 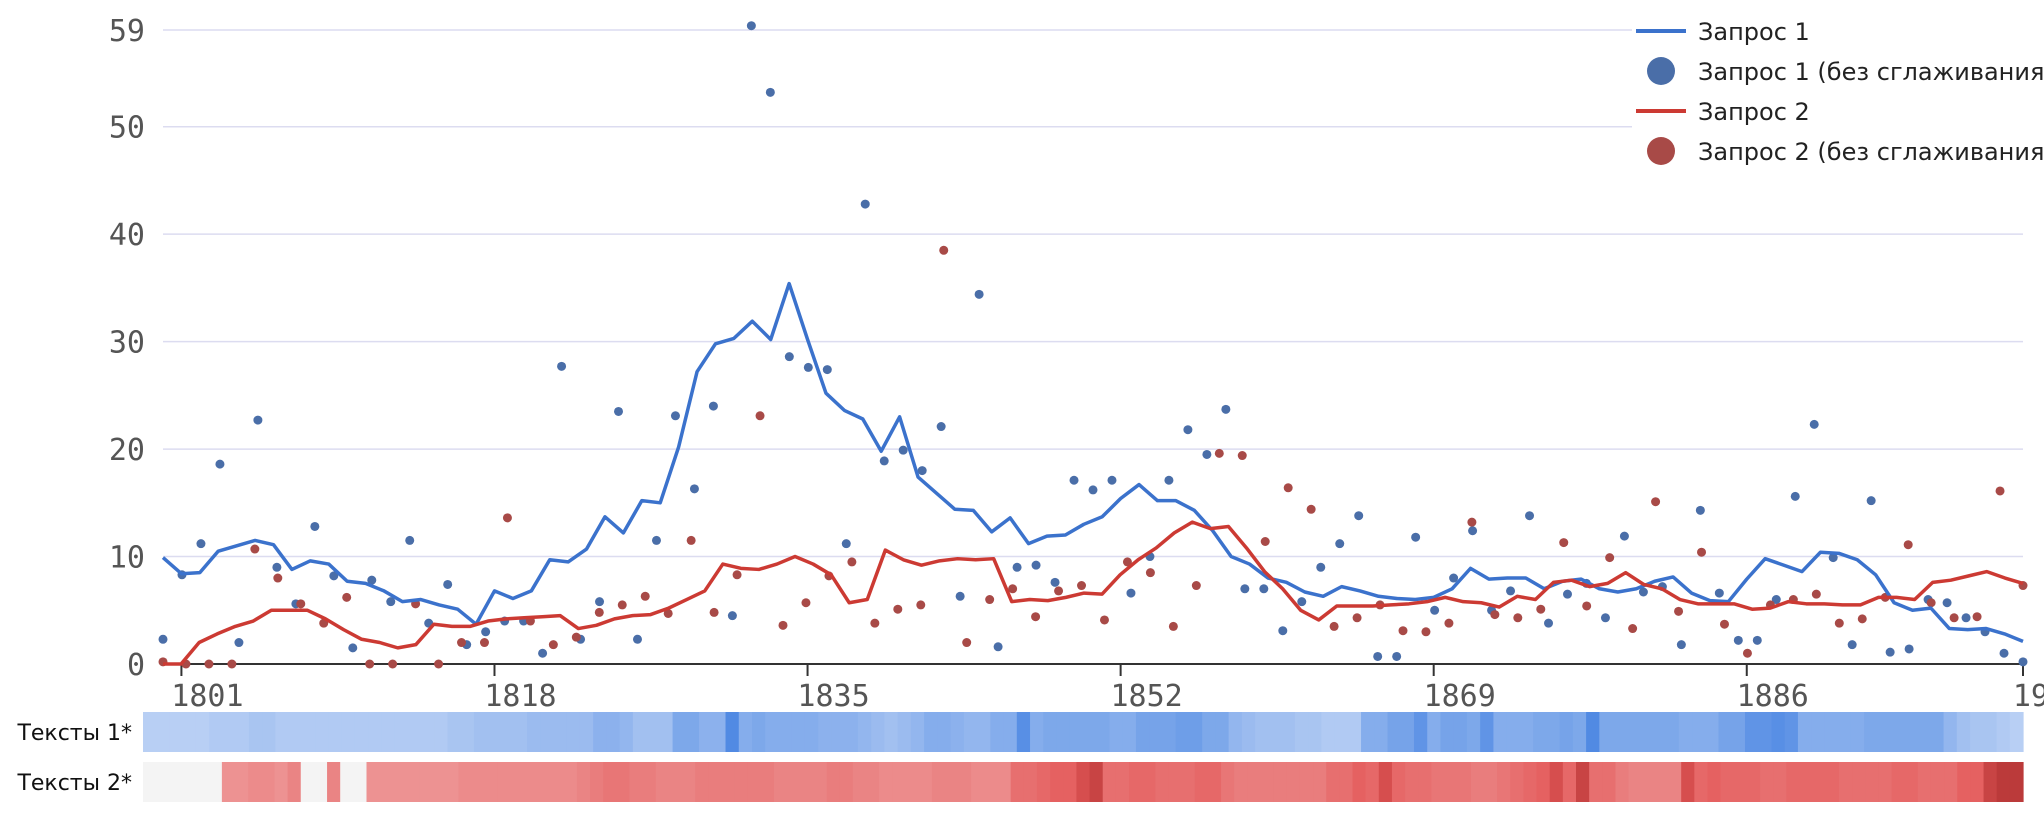 What do you see at coordinates (127, 558) in the screenshot?
I see `y-tick-label: 10` at bounding box center [127, 558].